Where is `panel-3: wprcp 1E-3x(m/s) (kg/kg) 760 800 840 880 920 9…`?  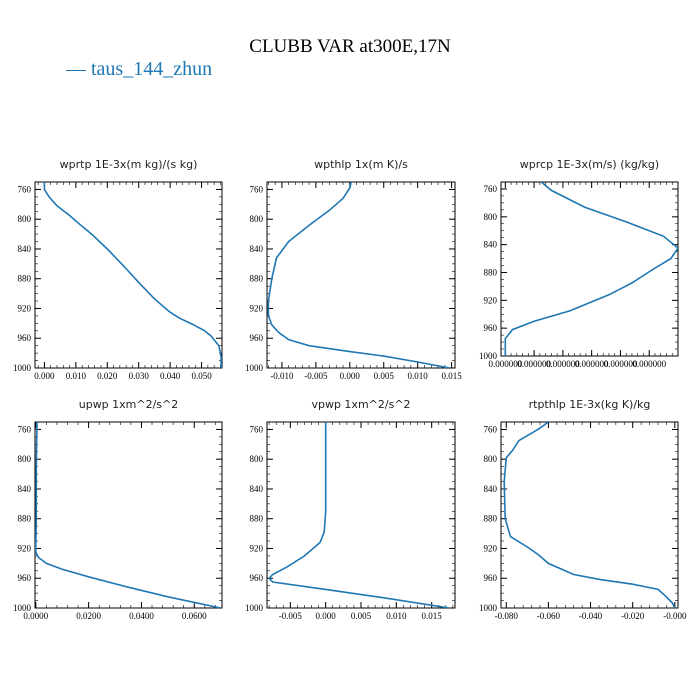 panel-3: wprcp 1E-3x(m/s) (kg/kg) 760 800 840 880 920 9… is located at coordinates (579, 263).